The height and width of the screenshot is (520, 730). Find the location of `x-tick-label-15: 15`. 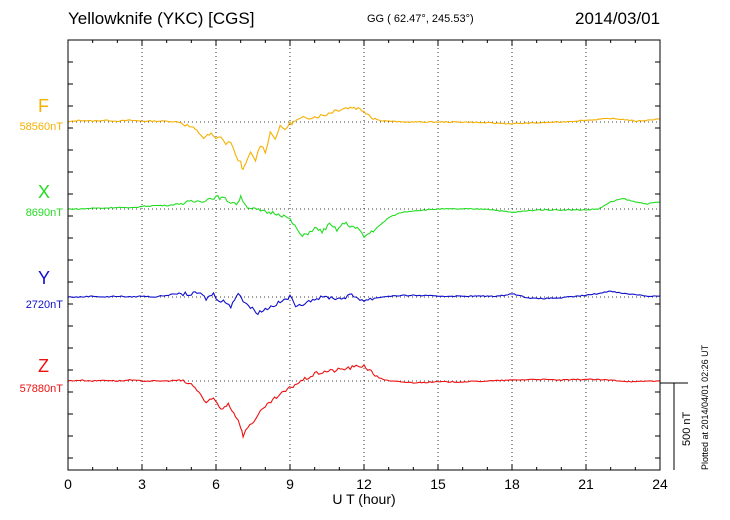

x-tick-label-15: 15 is located at coordinates (438, 484).